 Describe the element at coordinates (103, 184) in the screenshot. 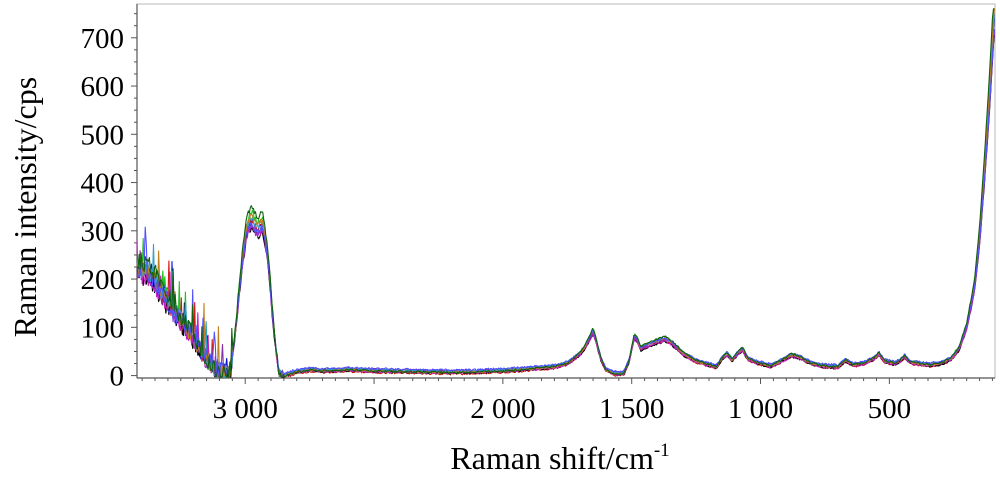

I see `y-tick-label: 400` at that location.